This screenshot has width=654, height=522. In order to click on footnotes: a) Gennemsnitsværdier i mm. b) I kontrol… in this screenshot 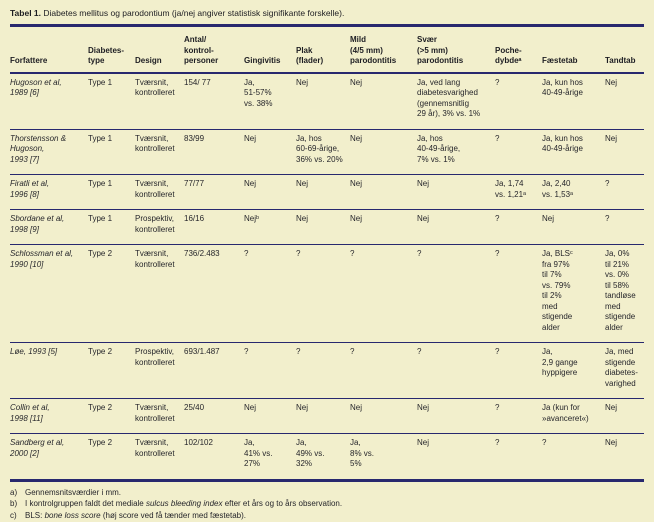, I will do `click(327, 504)`.